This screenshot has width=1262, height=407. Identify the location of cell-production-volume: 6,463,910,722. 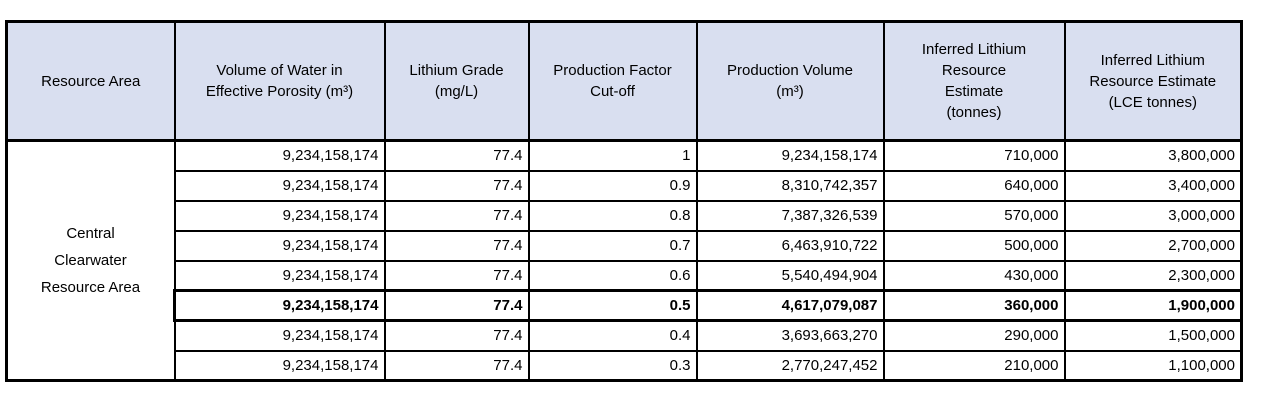
(790, 245).